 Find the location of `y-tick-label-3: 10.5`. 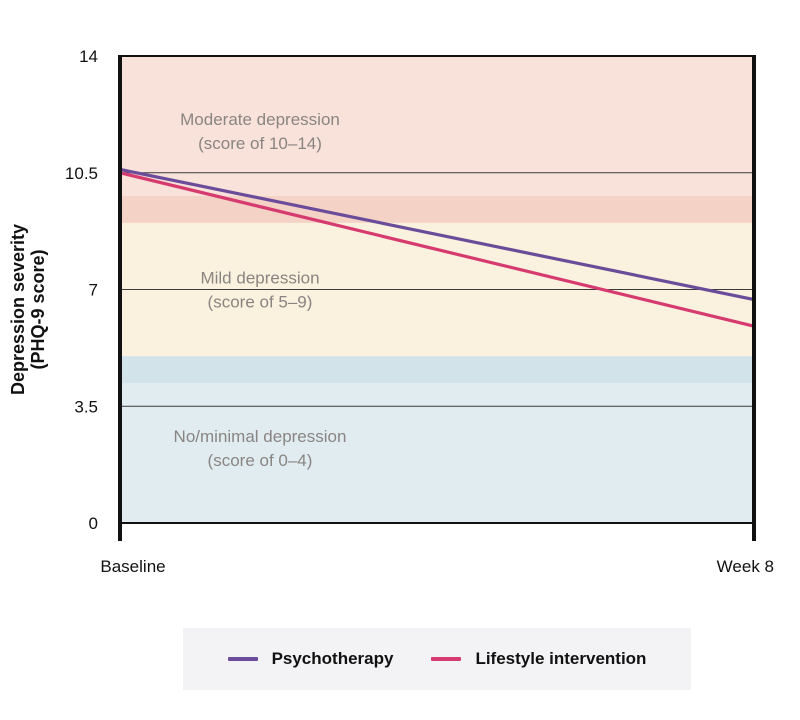

y-tick-label-3: 10.5 is located at coordinates (81, 173).